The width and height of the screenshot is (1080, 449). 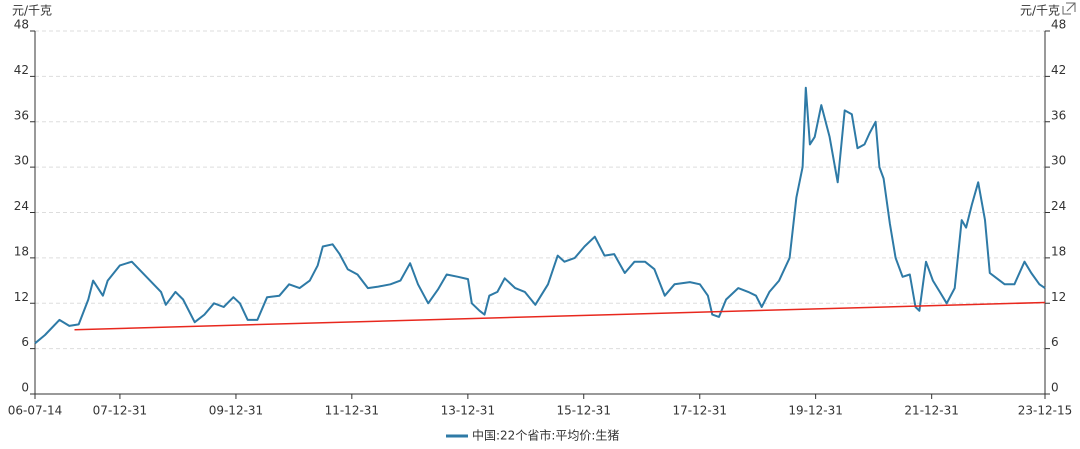 What do you see at coordinates (1058, 161) in the screenshot?
I see `y2-tick-label: 30` at bounding box center [1058, 161].